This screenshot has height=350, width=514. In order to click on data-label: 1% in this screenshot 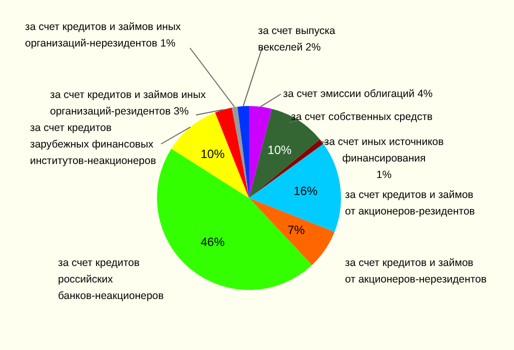, I will do `click(384, 175)`.